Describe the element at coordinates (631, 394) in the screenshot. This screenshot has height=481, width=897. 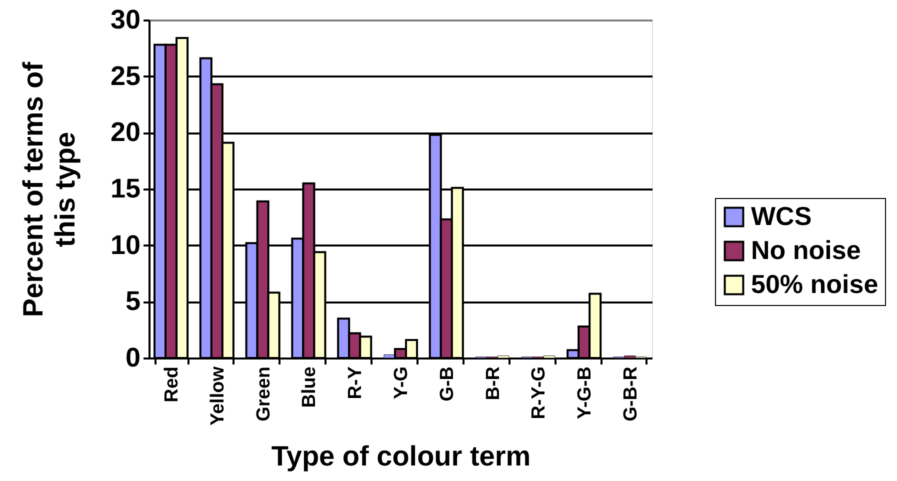
I see `x-tick-label: G-B-R` at that location.